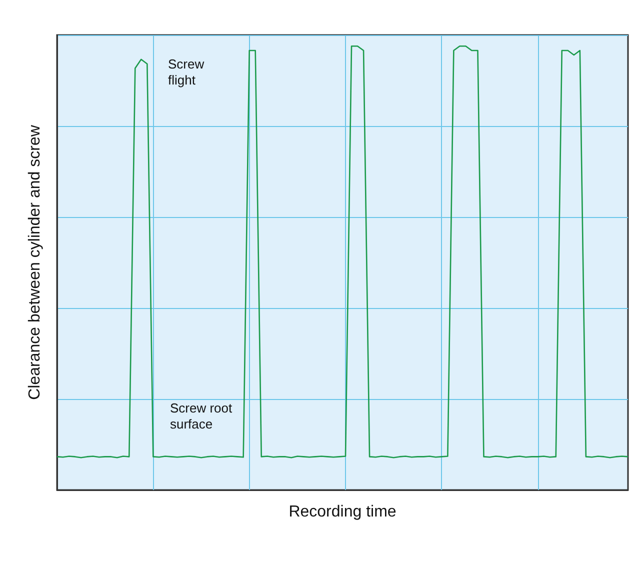 The width and height of the screenshot is (639, 563). What do you see at coordinates (35, 262) in the screenshot?
I see `y-axis-title: Clearance between cylinder and screw` at bounding box center [35, 262].